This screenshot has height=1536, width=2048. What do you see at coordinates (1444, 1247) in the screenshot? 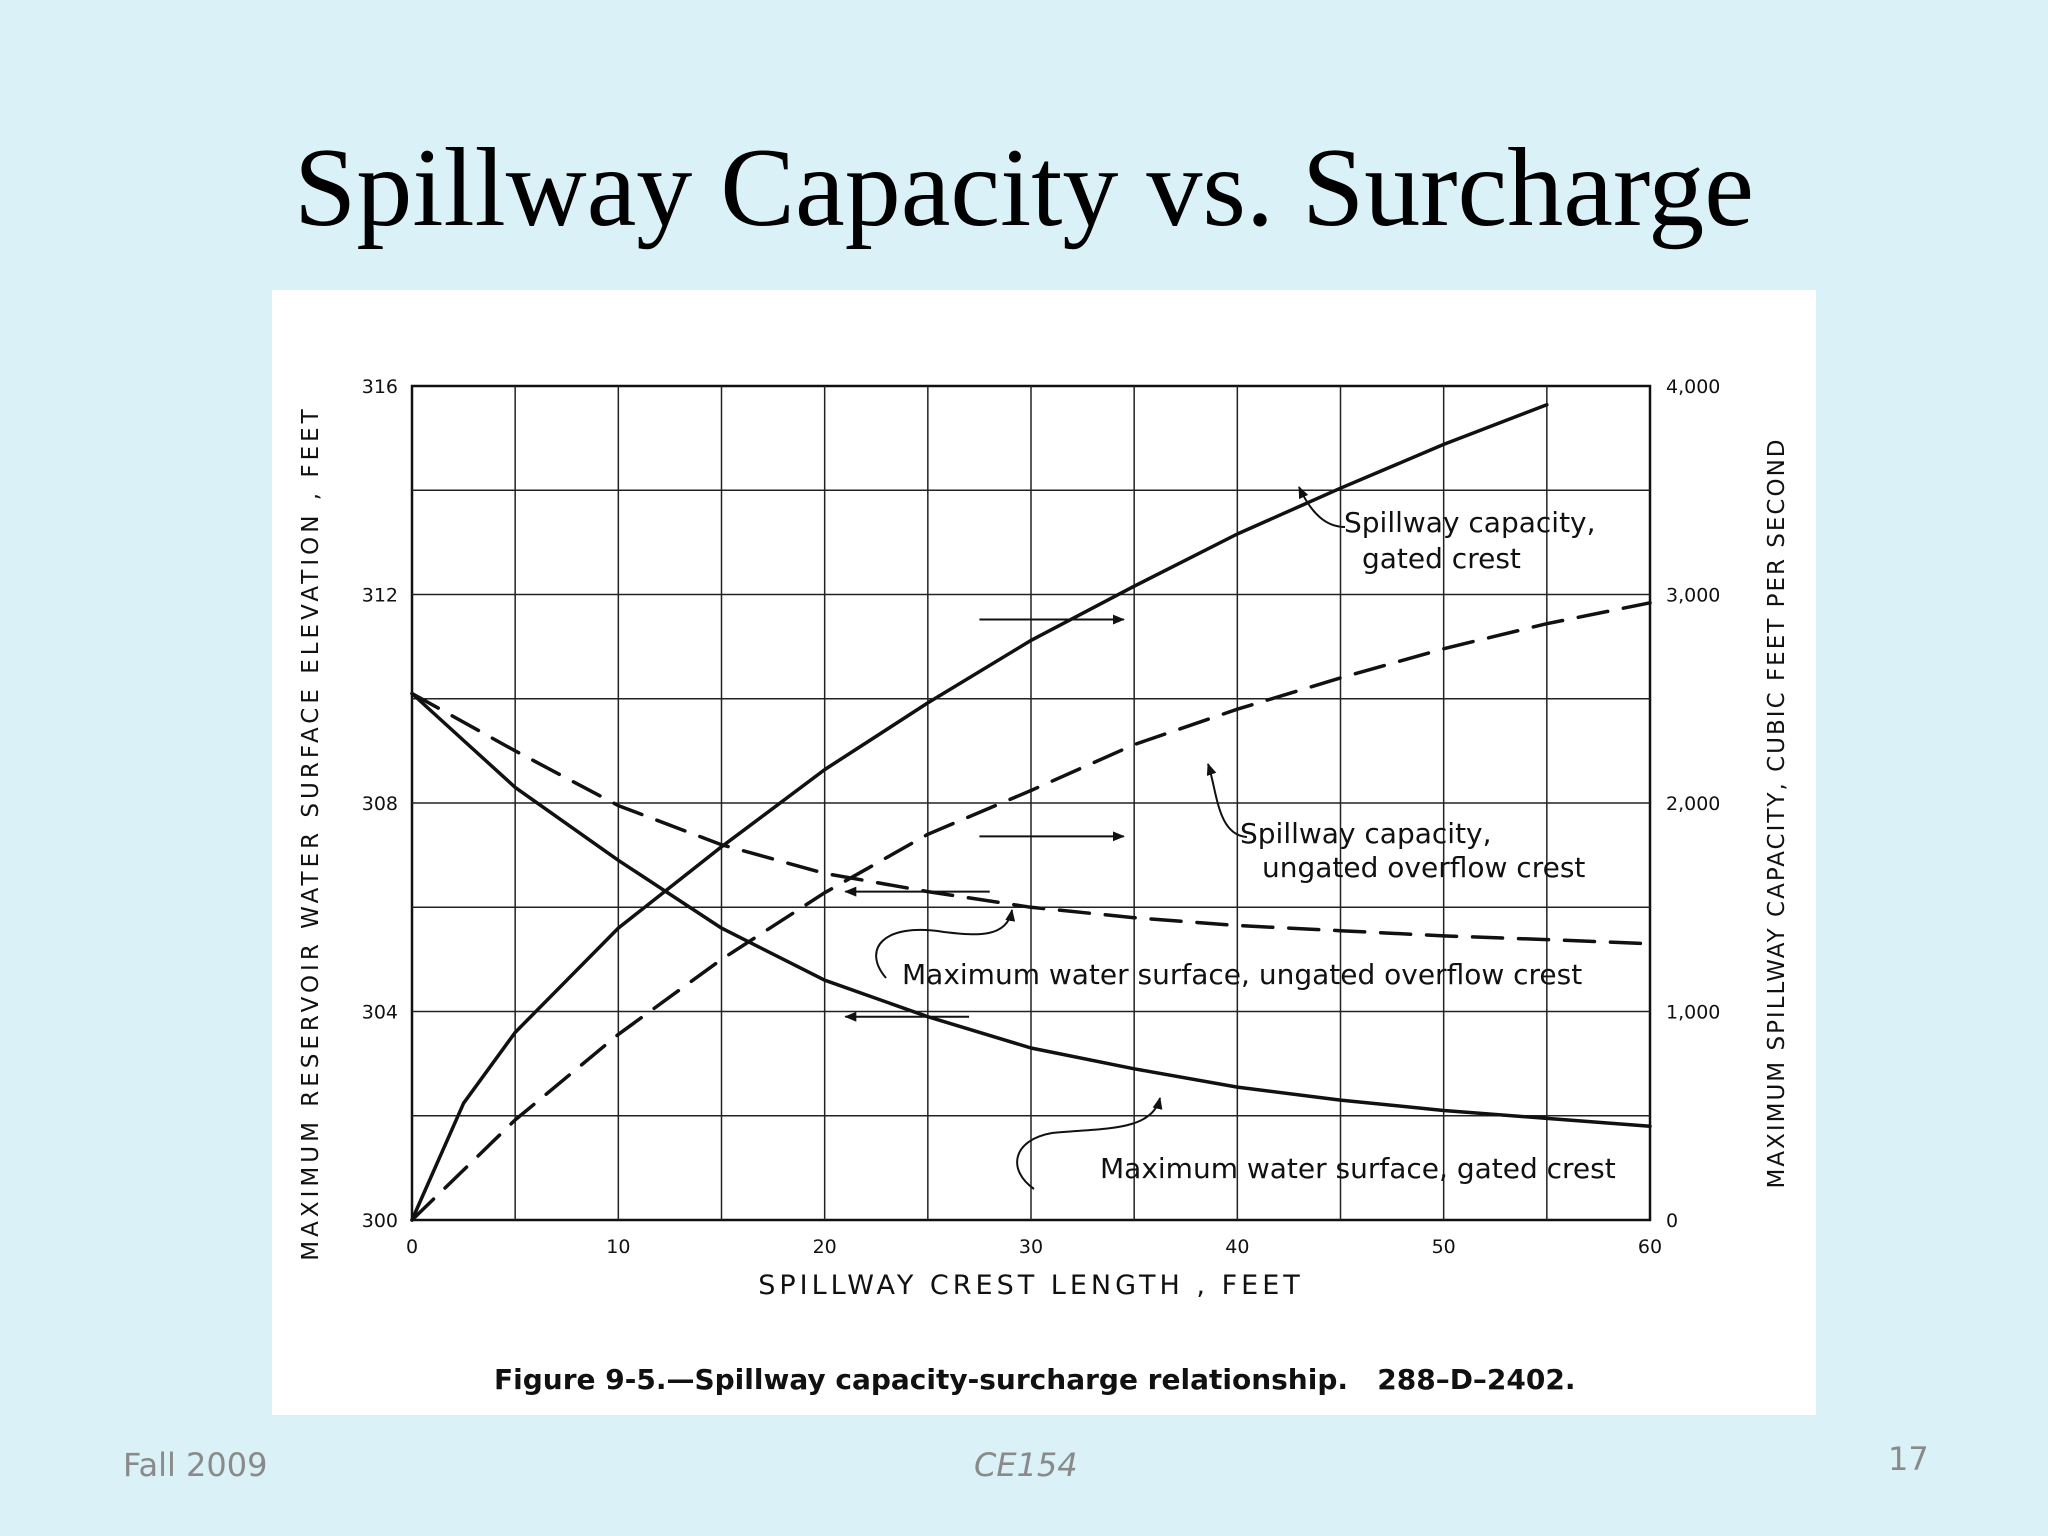
I see `x-tick-label: 50` at bounding box center [1444, 1247].